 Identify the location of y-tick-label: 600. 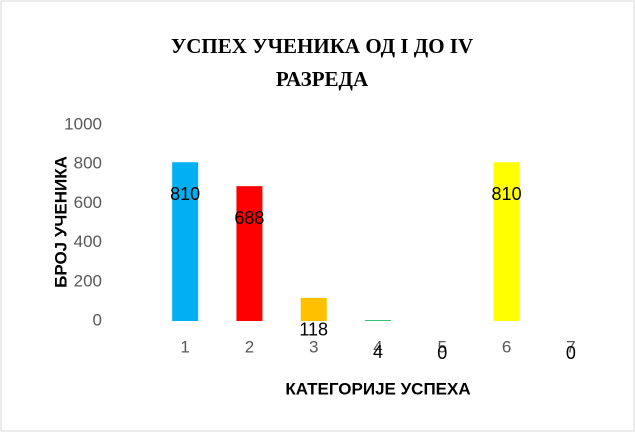
(88, 202).